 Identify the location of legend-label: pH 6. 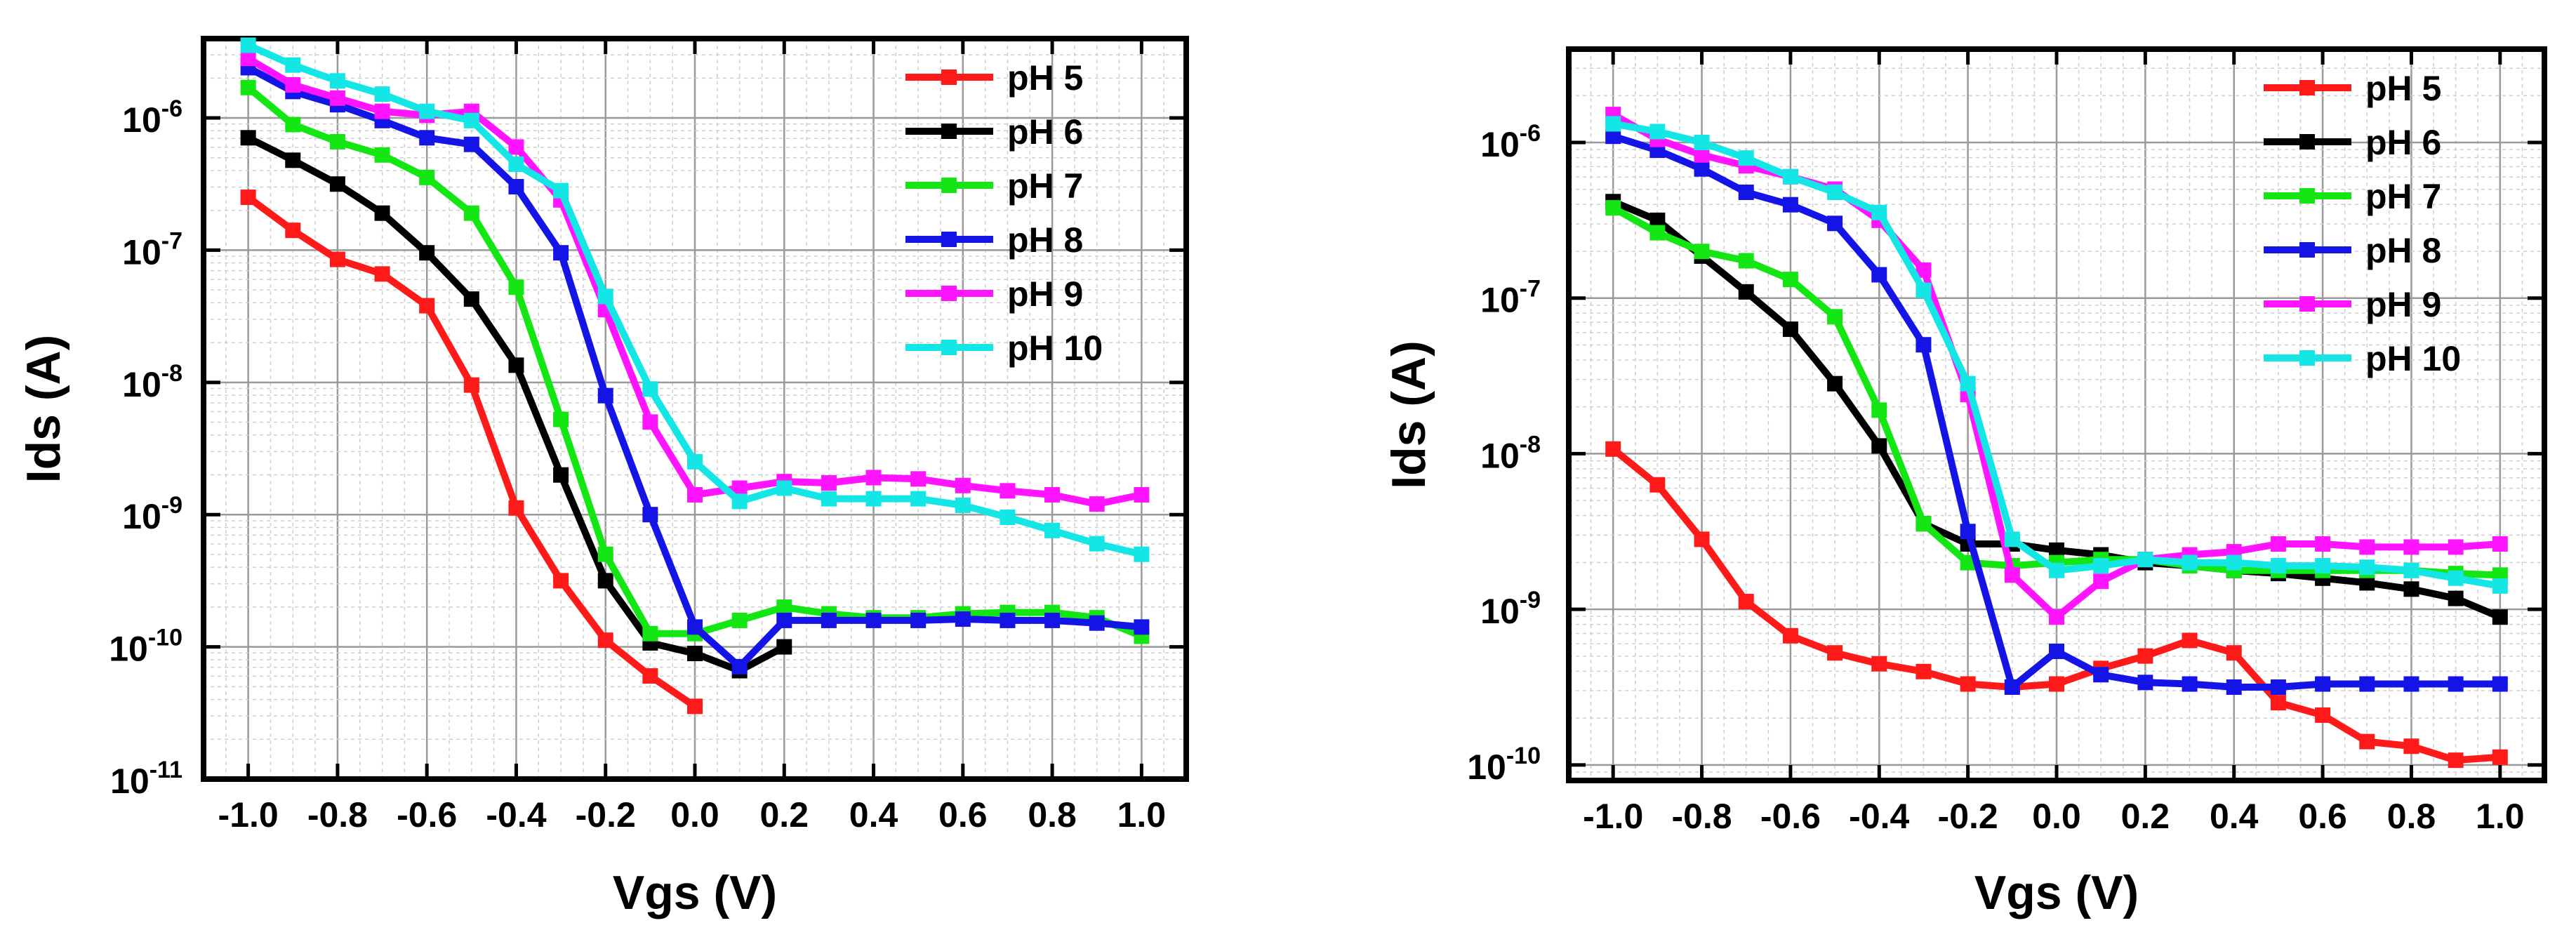
(2403, 142).